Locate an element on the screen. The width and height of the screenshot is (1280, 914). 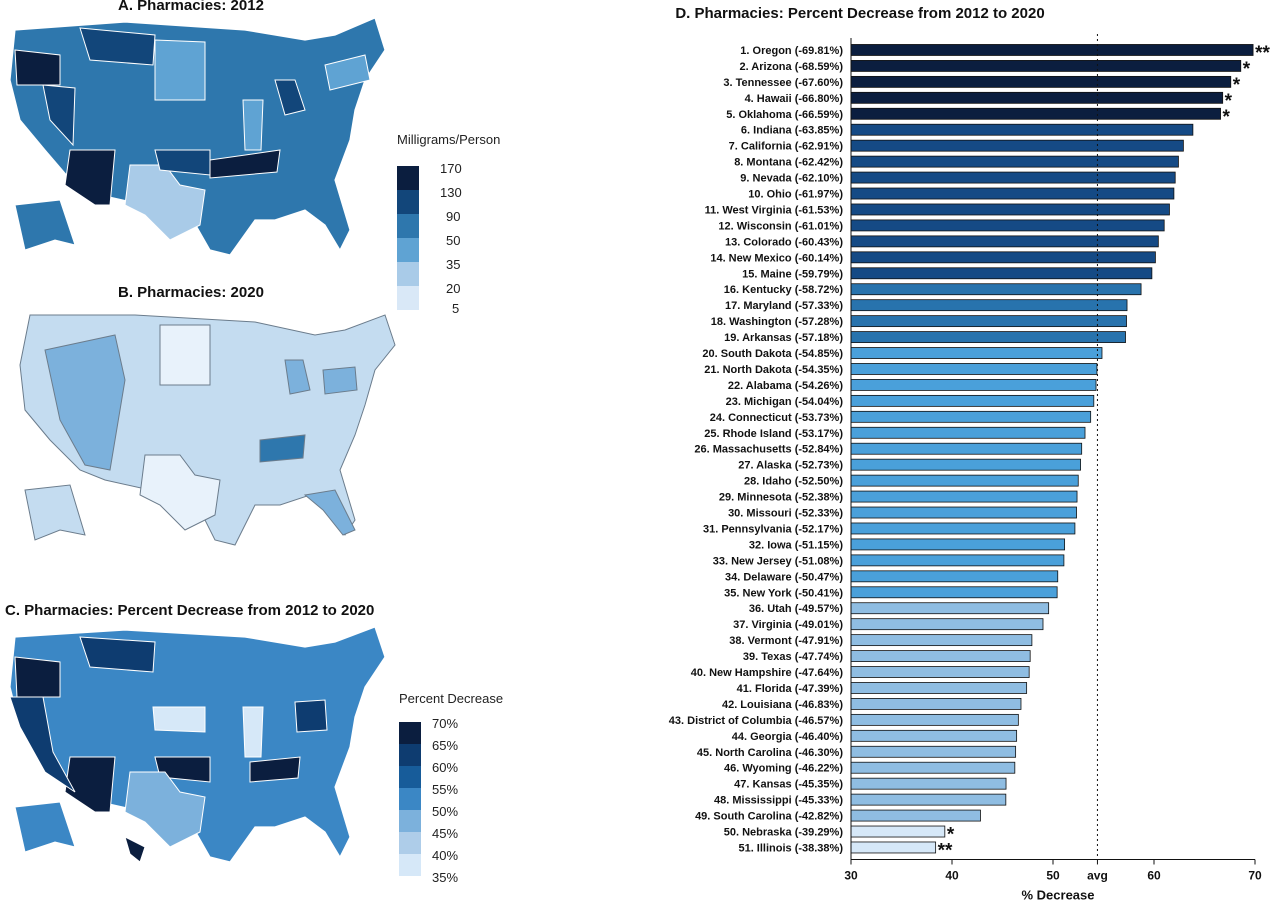
x-tick-label: 60 is located at coordinates (1154, 875).